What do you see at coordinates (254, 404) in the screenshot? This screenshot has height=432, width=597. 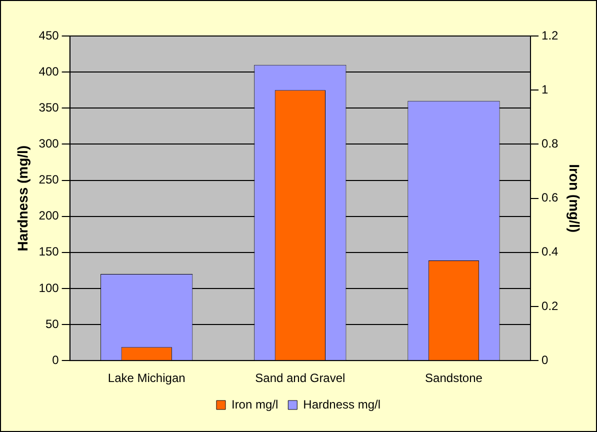 I see `legend-label: Iron mg/l` at bounding box center [254, 404].